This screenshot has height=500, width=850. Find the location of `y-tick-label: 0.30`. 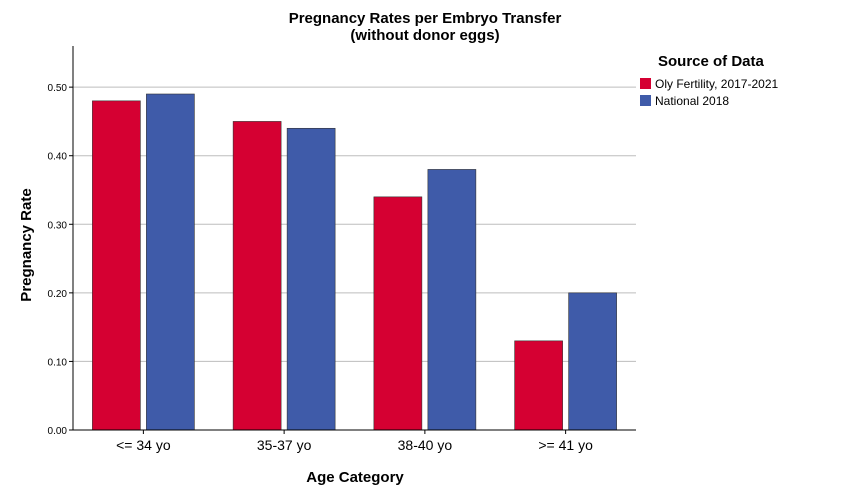

y-tick-label: 0.30 is located at coordinates (58, 225).